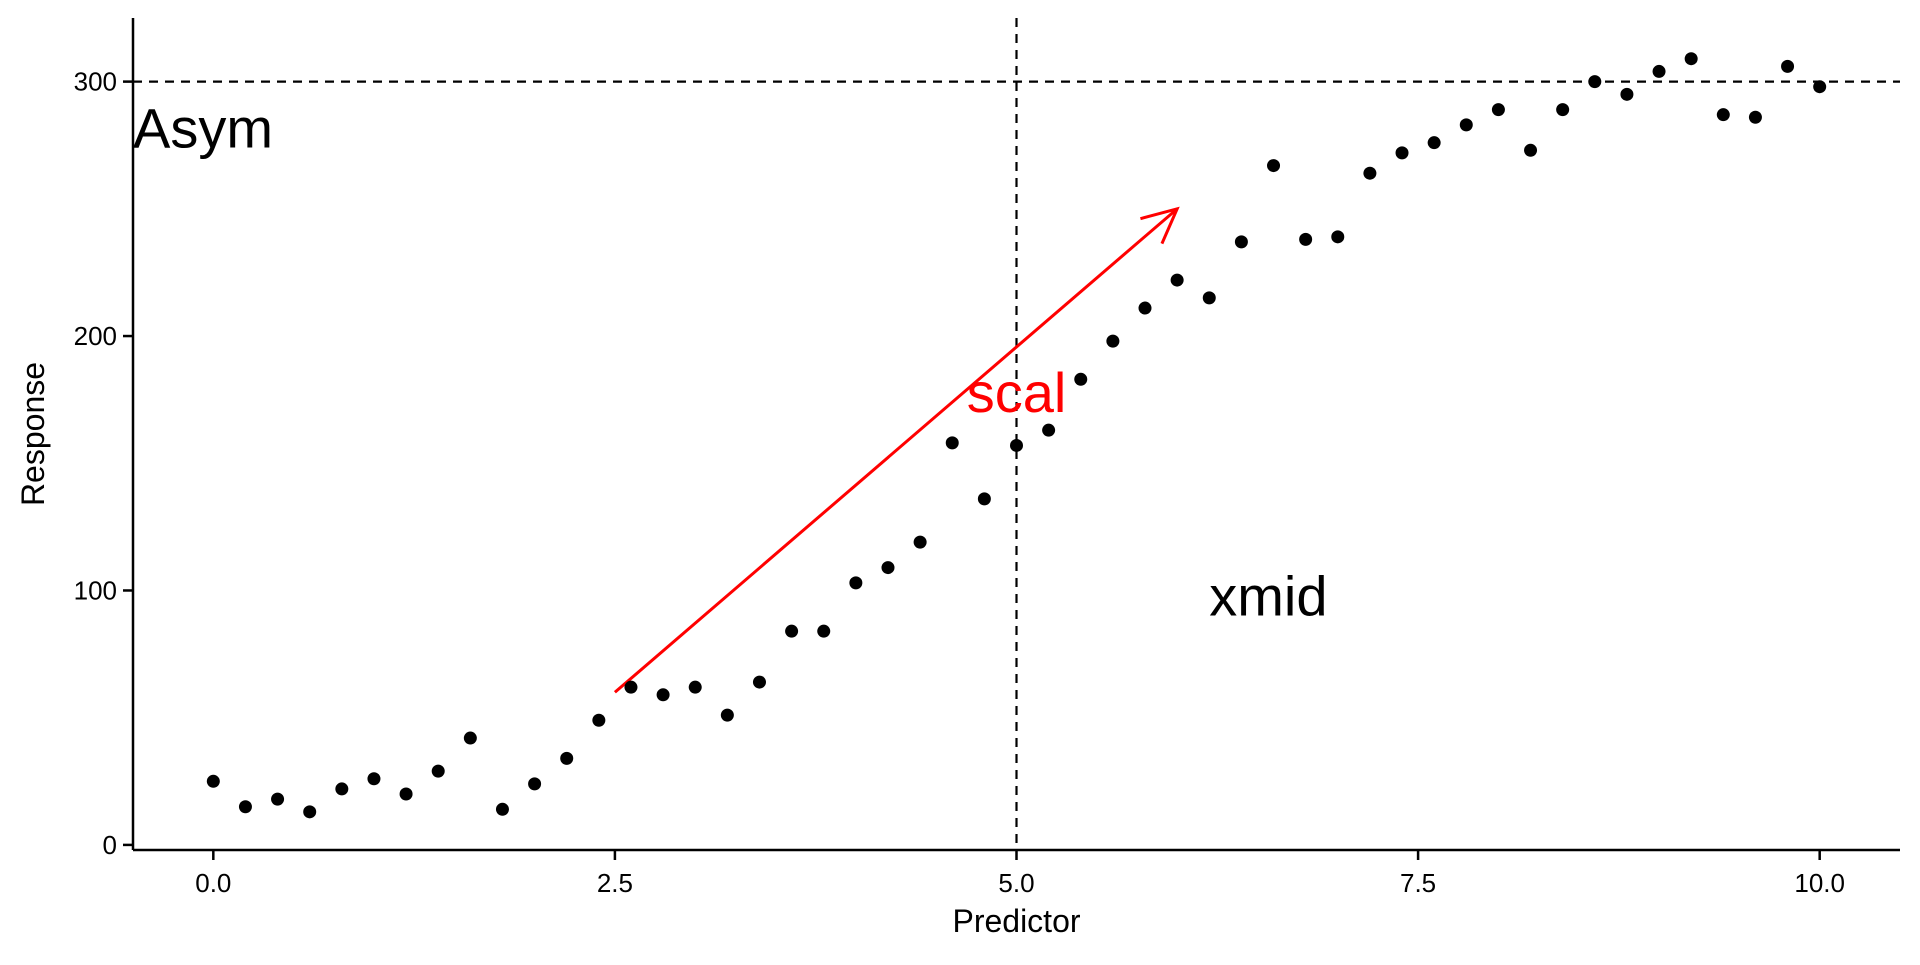 The width and height of the screenshot is (1920, 965). Describe the element at coordinates (1016, 921) in the screenshot. I see `x-axis-title: Predictor` at that location.